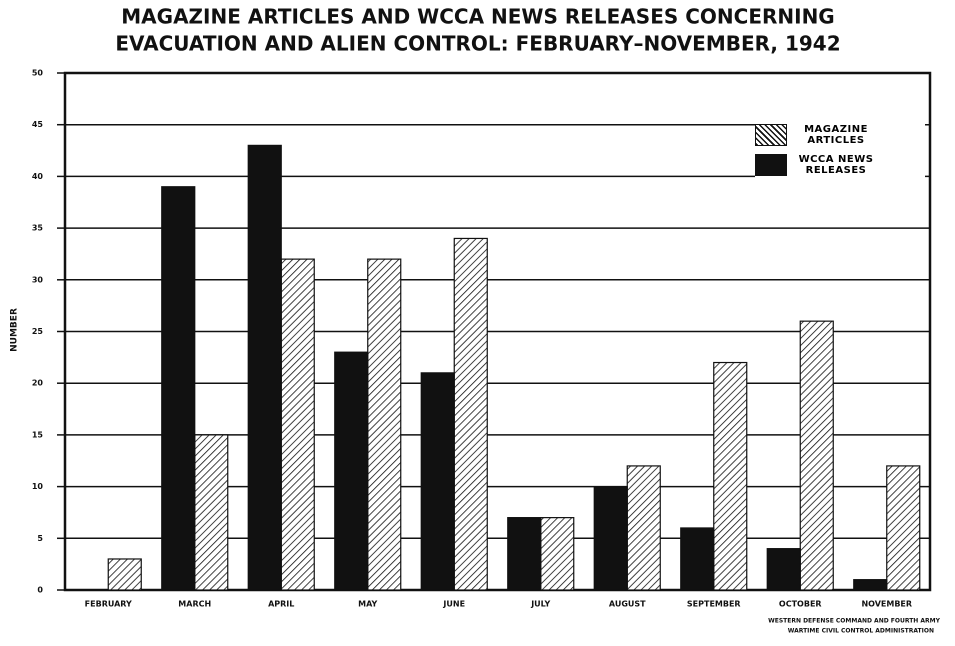  I want to click on y-tick-label: 5, so click(40, 538).